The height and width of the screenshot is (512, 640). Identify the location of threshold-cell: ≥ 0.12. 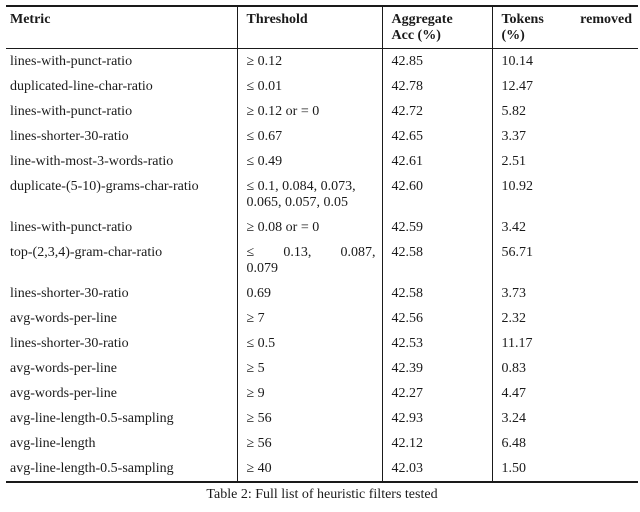
(309, 61).